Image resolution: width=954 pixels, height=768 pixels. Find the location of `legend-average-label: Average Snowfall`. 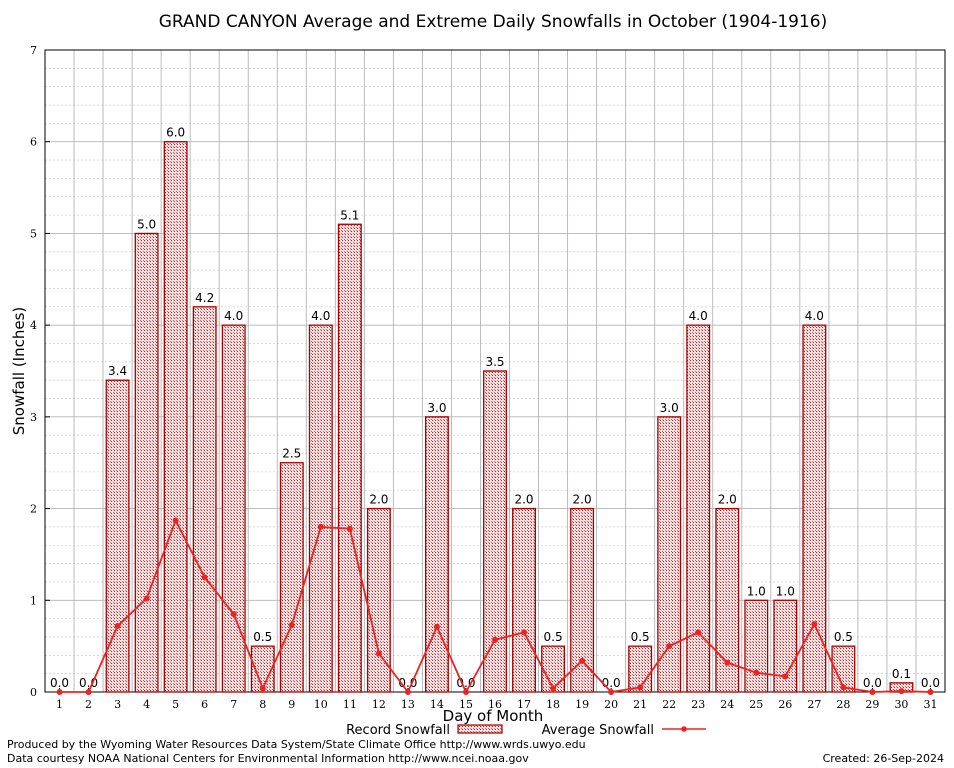

legend-average-label: Average Snowfall is located at coordinates (598, 730).